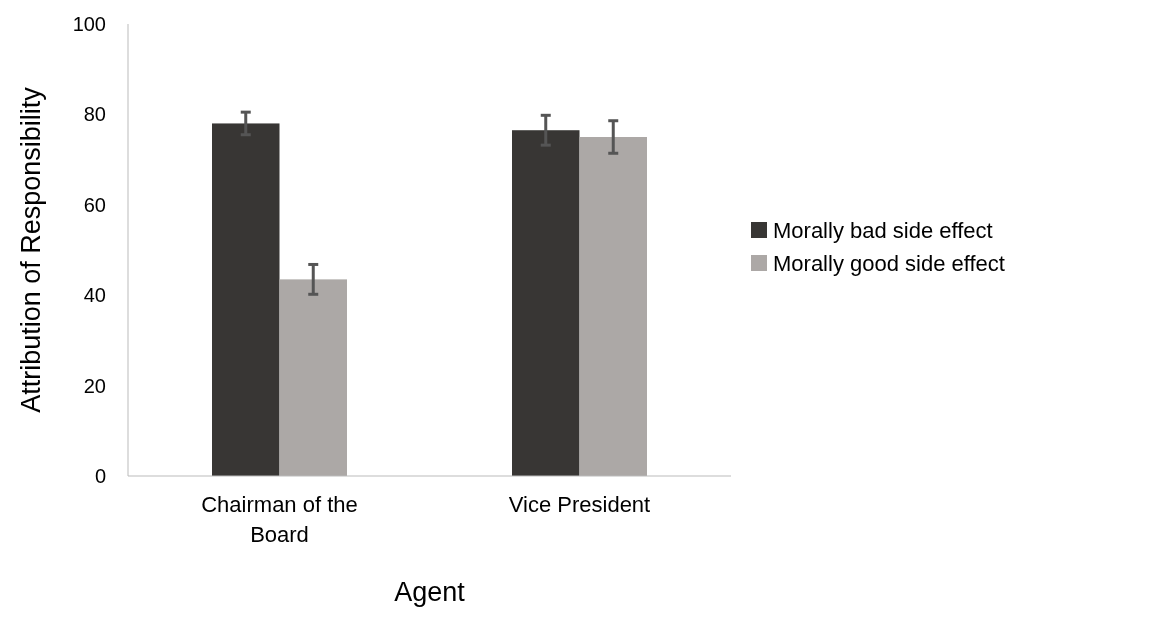 The width and height of the screenshot is (1171, 621). I want to click on x-tick-label: Chairman of the Board, so click(279, 519).